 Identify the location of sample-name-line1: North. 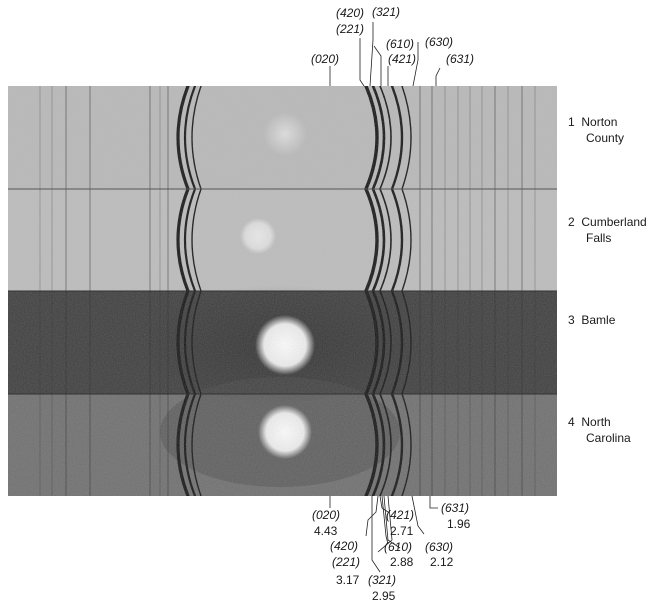
(596, 422).